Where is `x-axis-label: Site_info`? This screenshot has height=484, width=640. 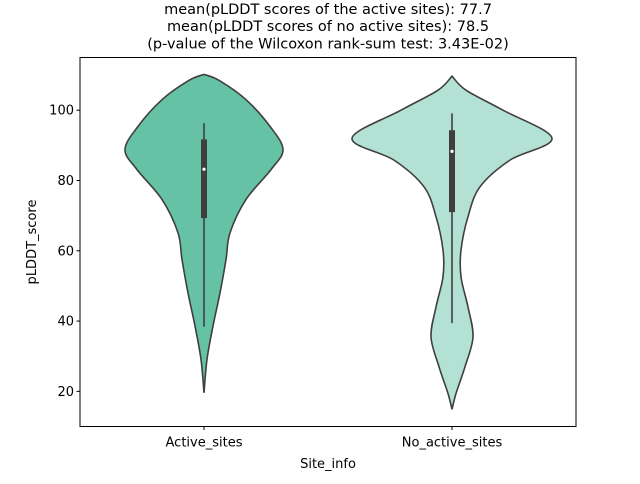
x-axis-label: Site_info is located at coordinates (328, 464).